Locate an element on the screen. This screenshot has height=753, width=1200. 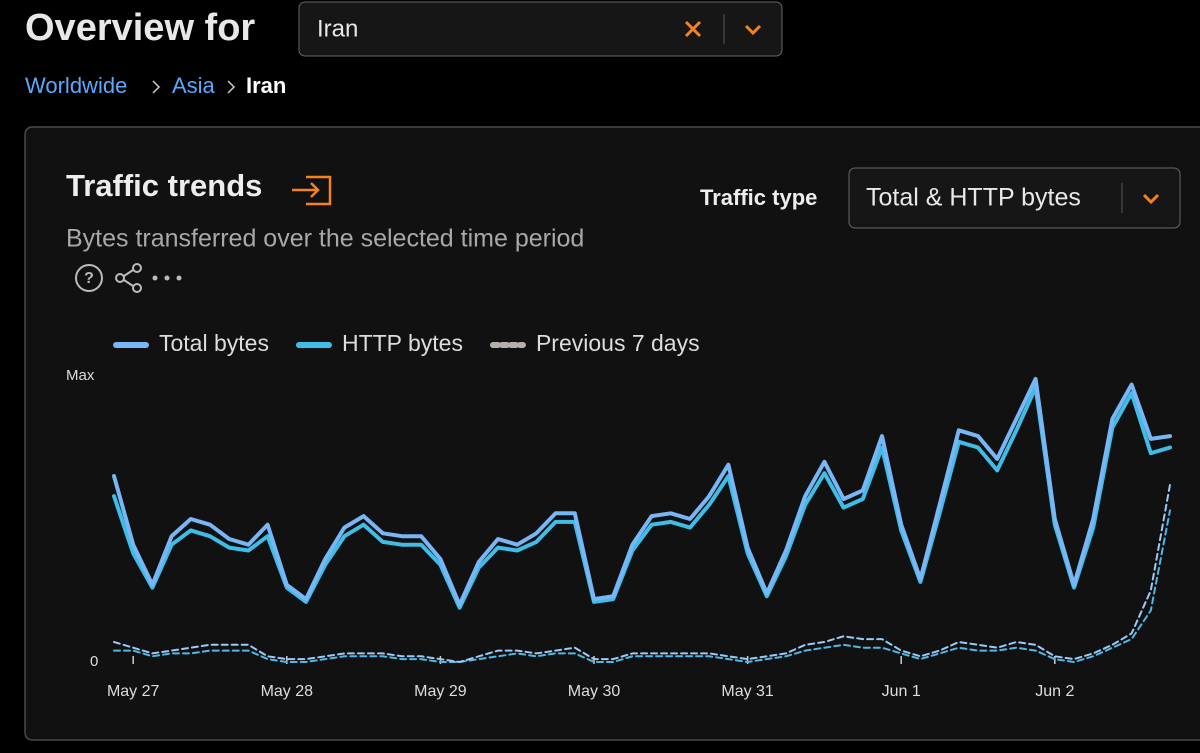
breadcrumb-link: Asia is located at coordinates (194, 85).